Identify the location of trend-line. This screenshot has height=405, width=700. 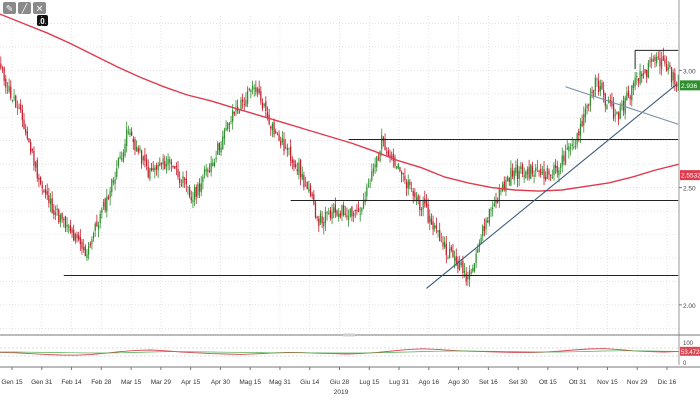
(622, 105).